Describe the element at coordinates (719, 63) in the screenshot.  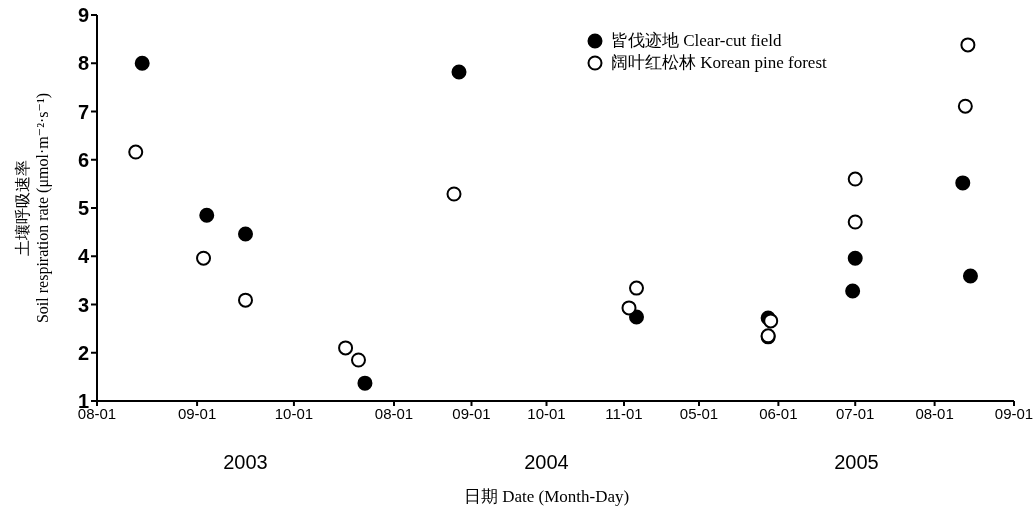
I see `legend-label: 阔叶红松林 Korean pine forest` at that location.